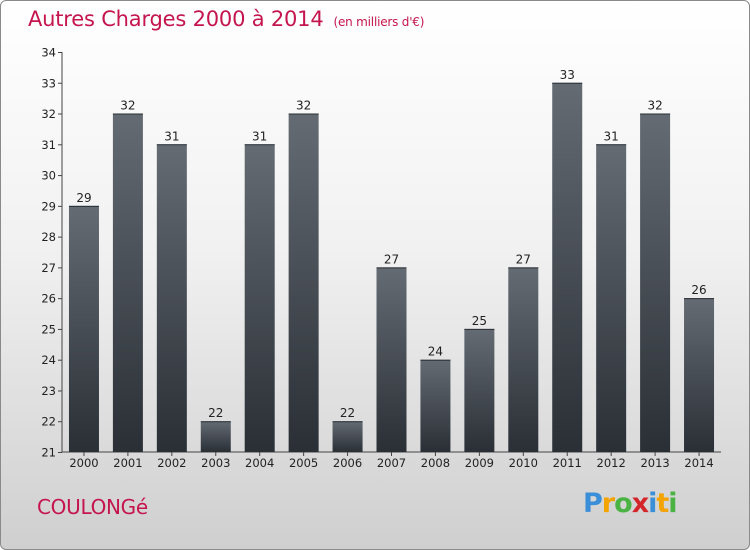  What do you see at coordinates (698, 290) in the screenshot?
I see `bar-value-label: 26` at bounding box center [698, 290].